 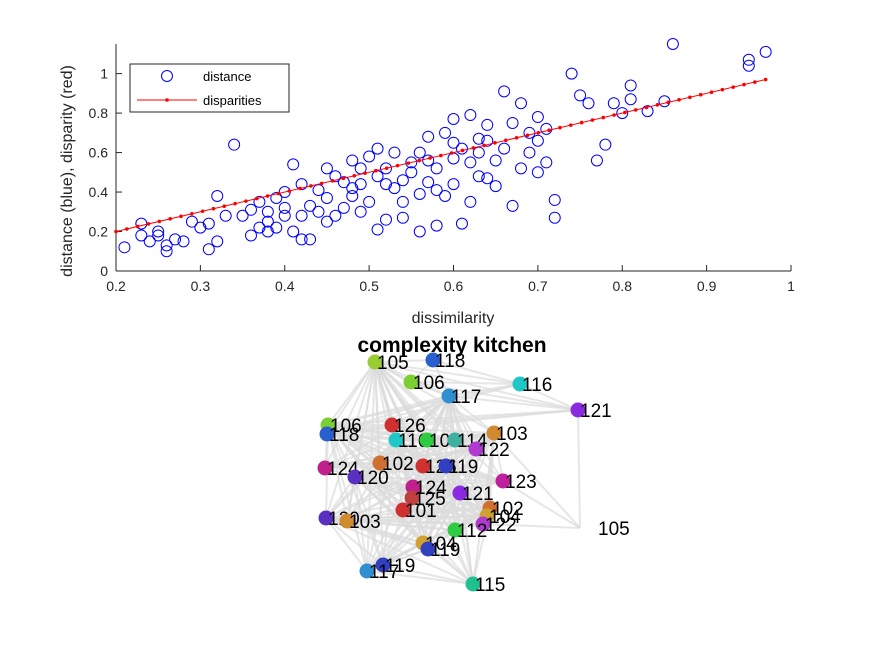 I want to click on legend-label: disparities, so click(x=232, y=100).